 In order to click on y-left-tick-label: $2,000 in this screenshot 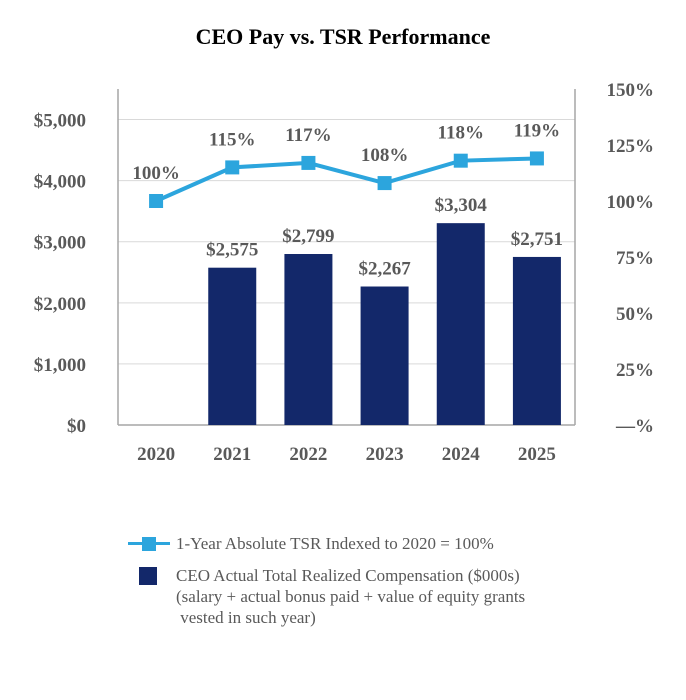, I will do `click(60, 304)`.